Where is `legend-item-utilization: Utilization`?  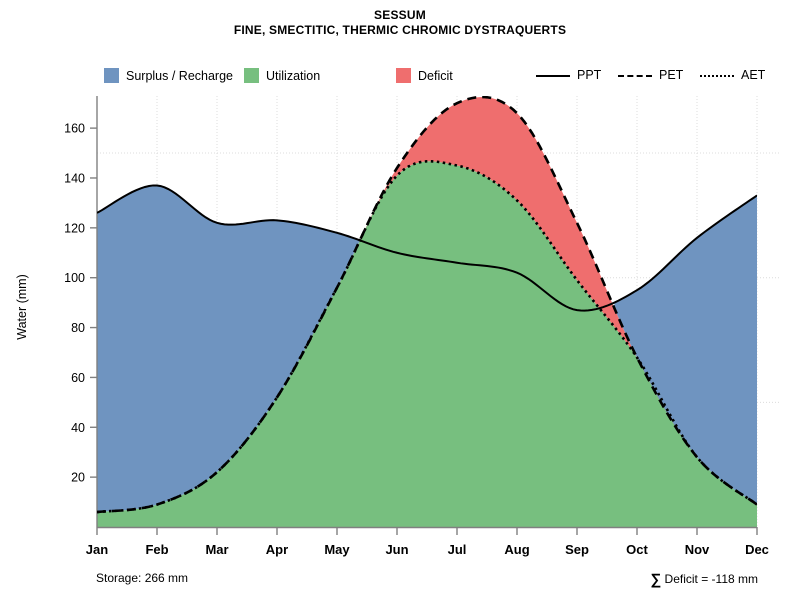
legend-item-utilization: Utilization is located at coordinates (282, 75).